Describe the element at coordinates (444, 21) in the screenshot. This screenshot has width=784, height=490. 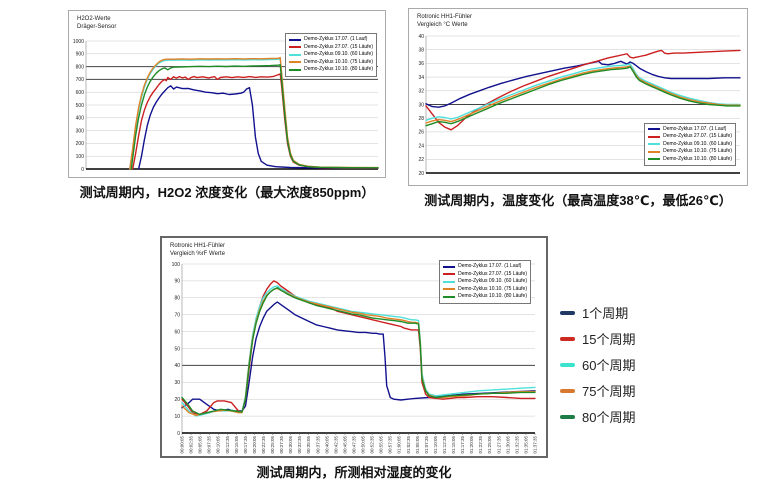
I see `chart-title: Rotronic HH1-Fühler Vergleich °C Werte` at that location.